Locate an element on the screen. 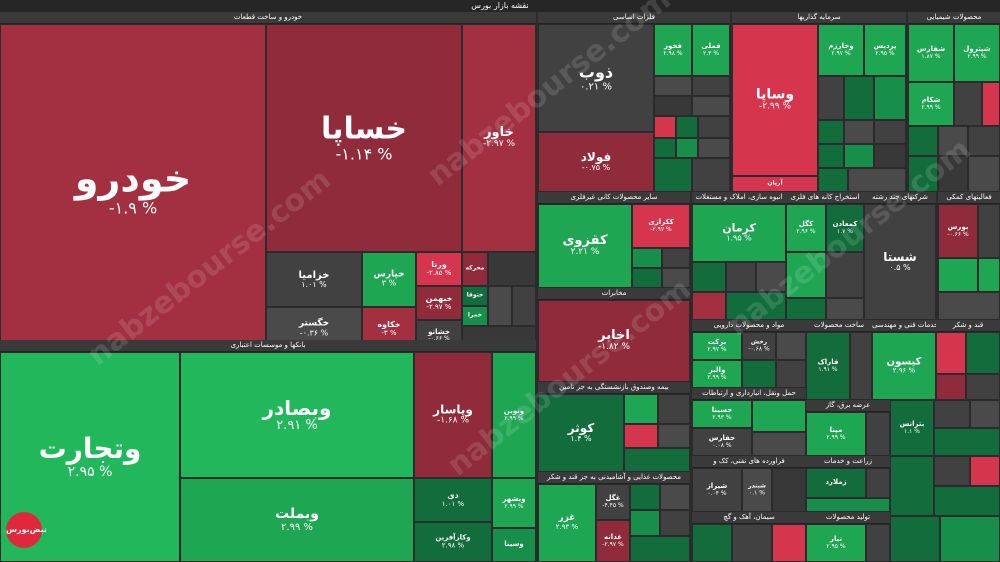  tile-ghadaneh: غدانه -۲.۹۷ % is located at coordinates (613, 541).